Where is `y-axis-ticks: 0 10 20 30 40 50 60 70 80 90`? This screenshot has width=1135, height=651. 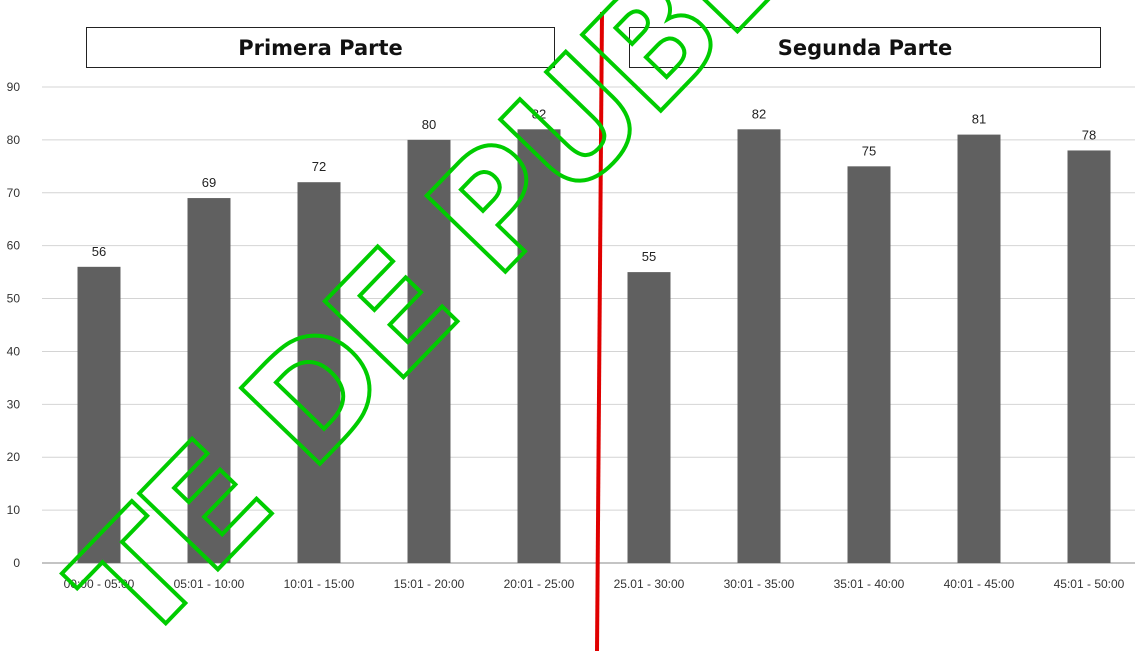
y-axis-ticks: 0 10 20 30 40 50 60 70 80 90 is located at coordinates (14, 325).